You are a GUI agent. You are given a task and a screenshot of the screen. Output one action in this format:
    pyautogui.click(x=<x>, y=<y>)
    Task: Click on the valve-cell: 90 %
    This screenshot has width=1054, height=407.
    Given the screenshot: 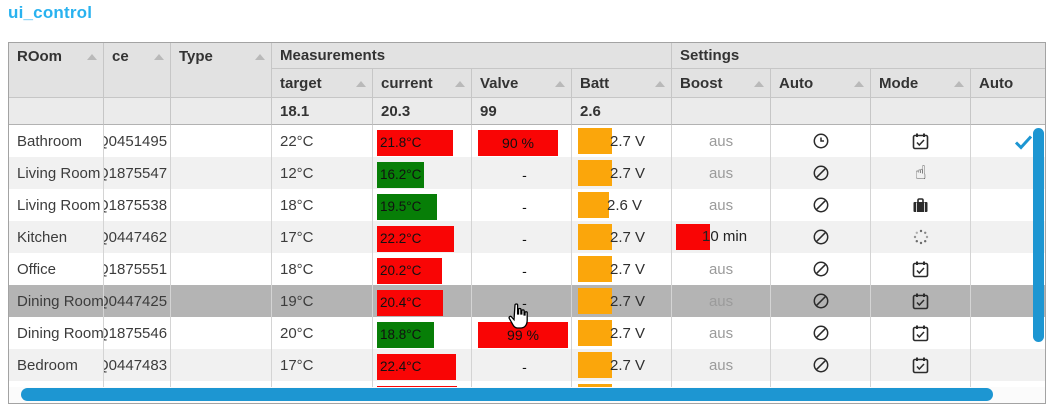 What is the action you would take?
    pyautogui.click(x=522, y=141)
    